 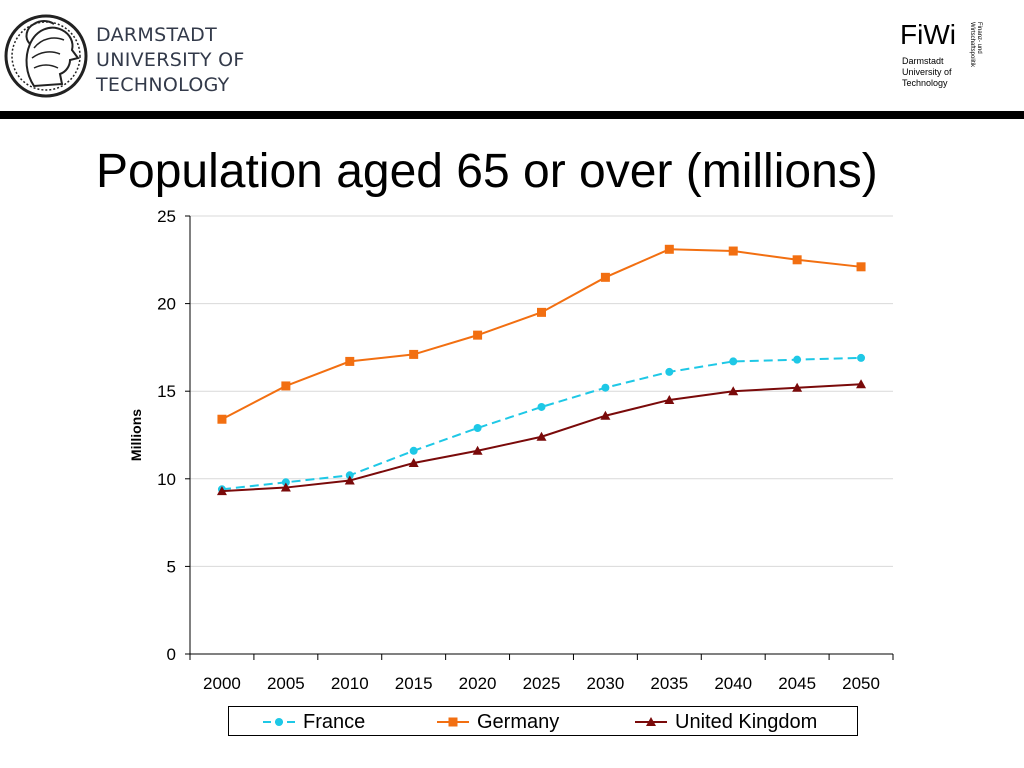 What do you see at coordinates (979, 38) in the screenshot?
I see `fiwi-vertical-line-1: Finanz- und` at bounding box center [979, 38].